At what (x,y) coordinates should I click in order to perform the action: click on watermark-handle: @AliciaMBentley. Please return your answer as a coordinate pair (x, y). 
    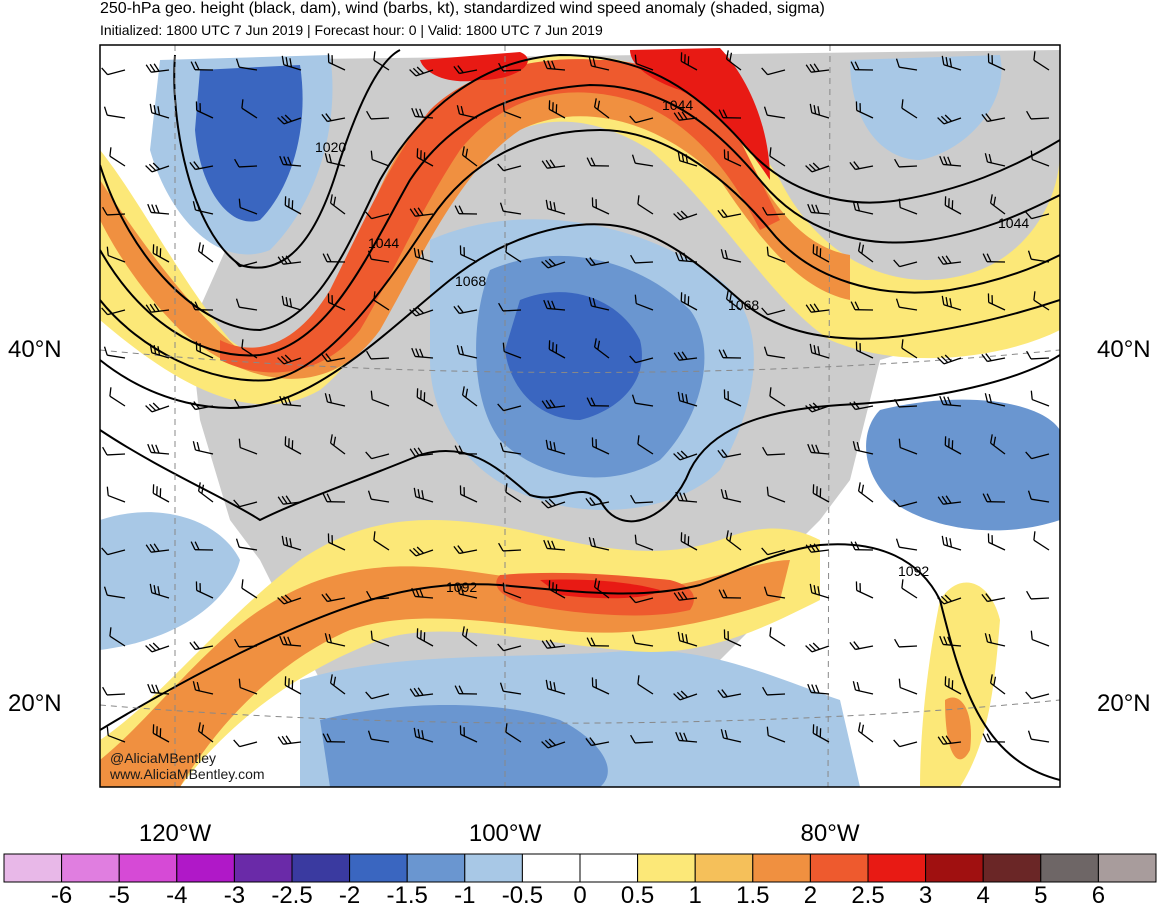
    Looking at the image, I should click on (163, 758).